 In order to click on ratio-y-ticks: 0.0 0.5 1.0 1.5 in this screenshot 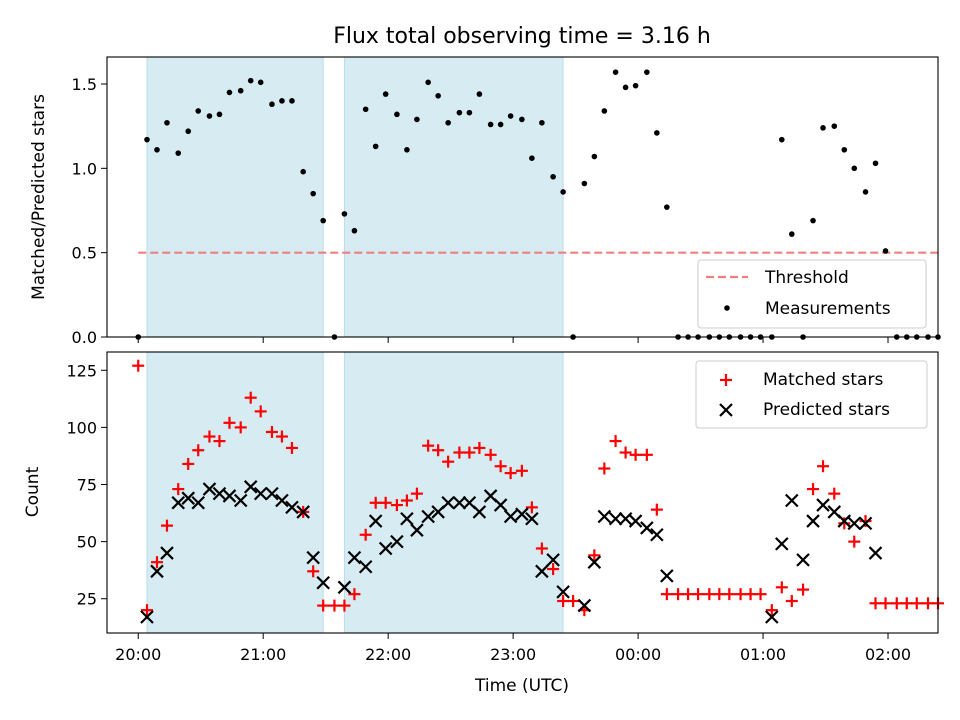, I will do `click(89, 211)`.